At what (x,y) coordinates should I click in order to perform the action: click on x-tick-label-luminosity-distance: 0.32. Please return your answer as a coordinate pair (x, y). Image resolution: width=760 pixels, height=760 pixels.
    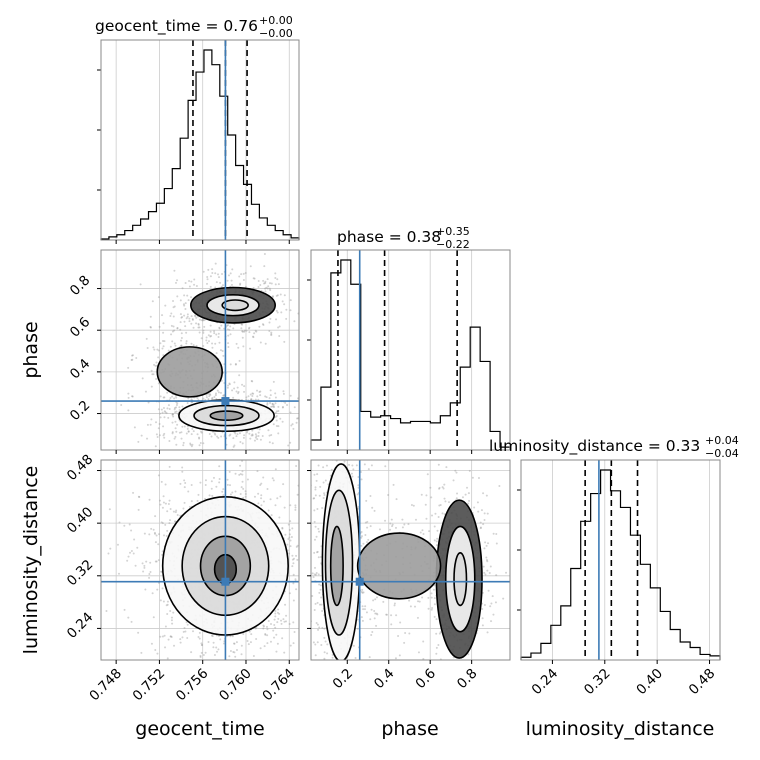
    Looking at the image, I should click on (597, 682).